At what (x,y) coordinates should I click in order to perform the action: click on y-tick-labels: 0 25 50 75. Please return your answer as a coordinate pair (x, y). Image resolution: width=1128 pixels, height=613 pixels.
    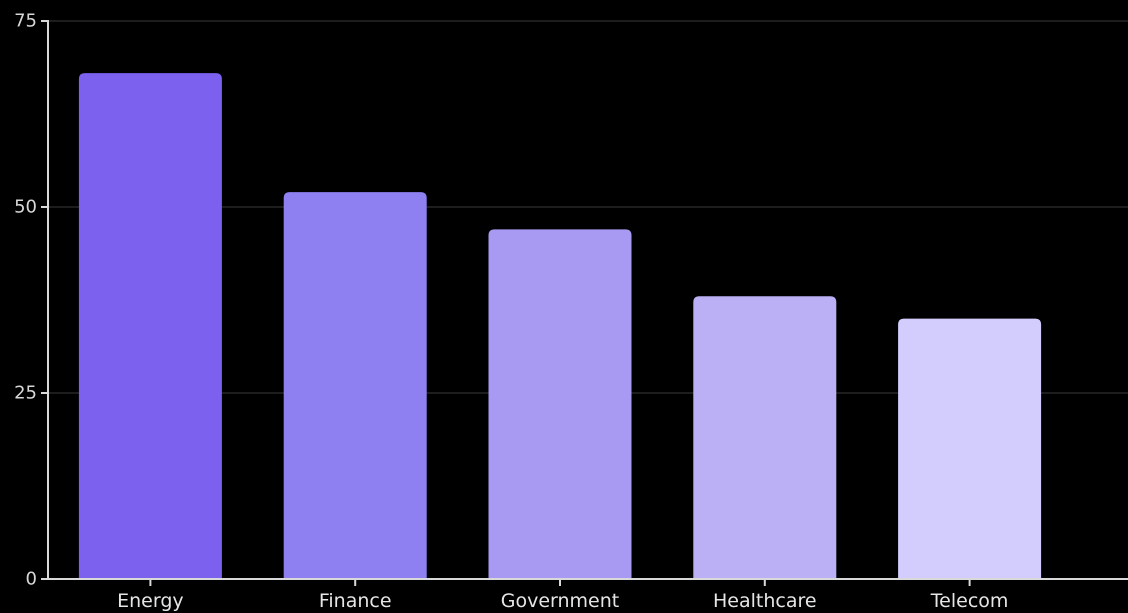
    Looking at the image, I should click on (25, 300).